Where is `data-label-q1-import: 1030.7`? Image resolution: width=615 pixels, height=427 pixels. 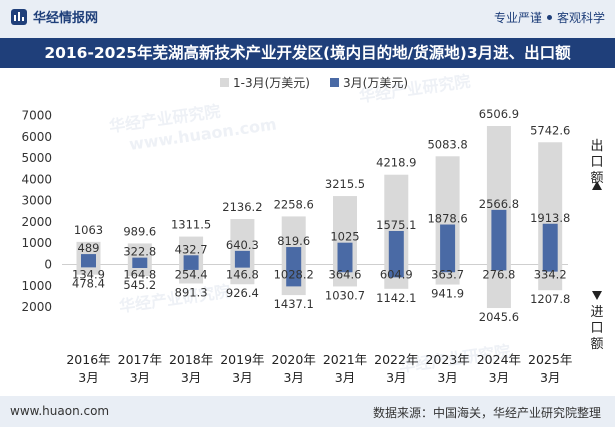
data-label-q1-import: 1030.7 is located at coordinates (345, 295).